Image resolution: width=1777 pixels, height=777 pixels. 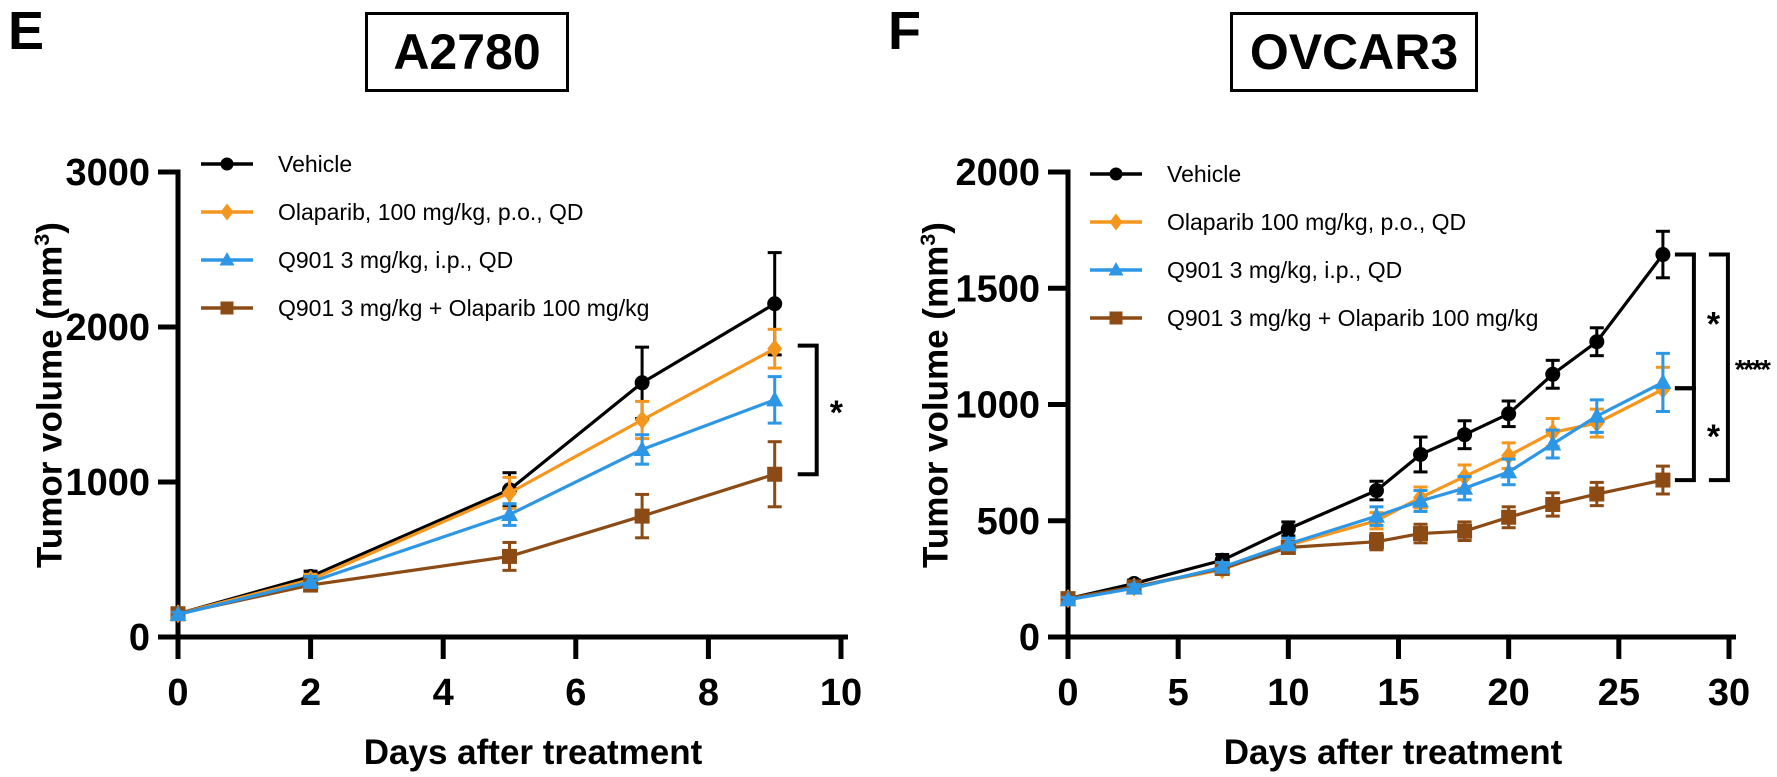 What do you see at coordinates (431, 211) in the screenshot?
I see `legend-item-label: Olaparib, 100 mg/kg, p.o., QD` at bounding box center [431, 211].